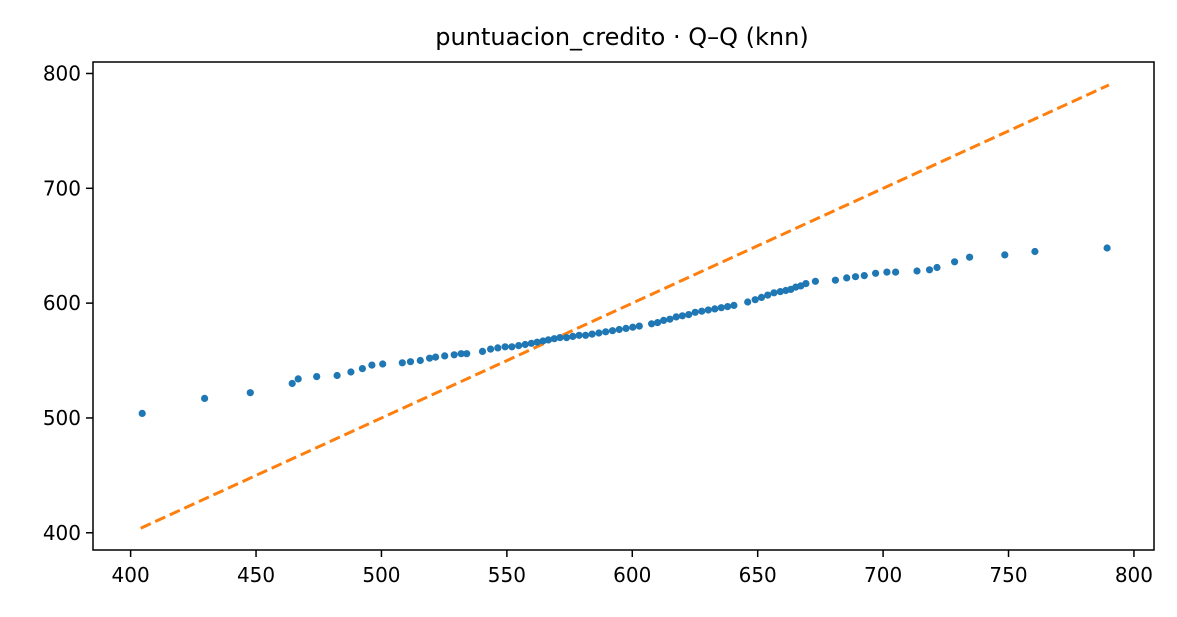 Image resolution: width=1177 pixels, height=617 pixels. What do you see at coordinates (62, 418) in the screenshot?
I see `y-tick-label: 500` at bounding box center [62, 418].